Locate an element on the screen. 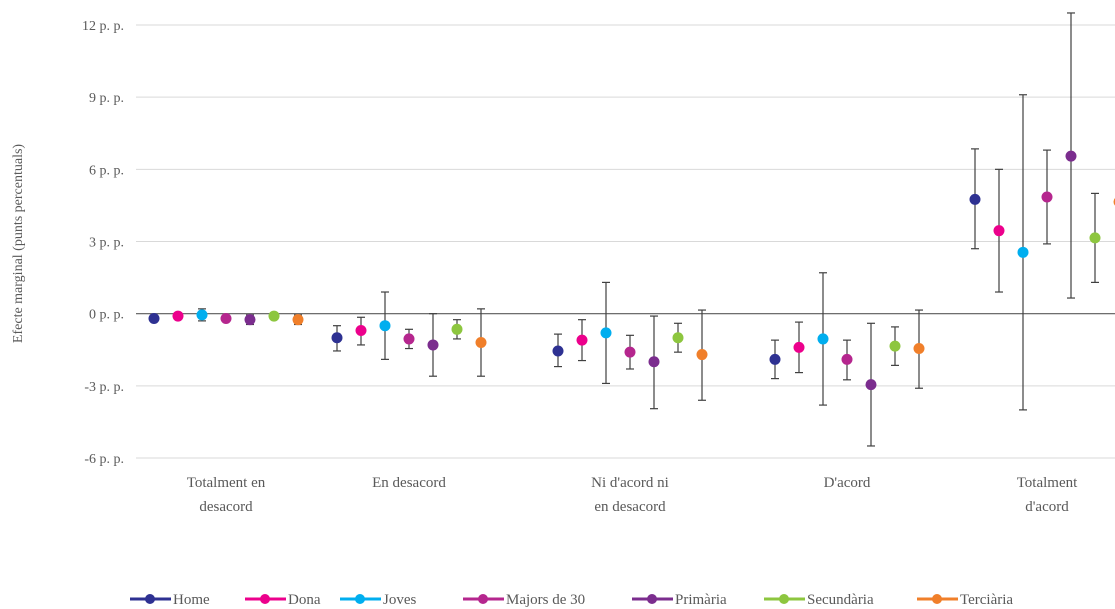  x-category-label: En desacord is located at coordinates (409, 483).